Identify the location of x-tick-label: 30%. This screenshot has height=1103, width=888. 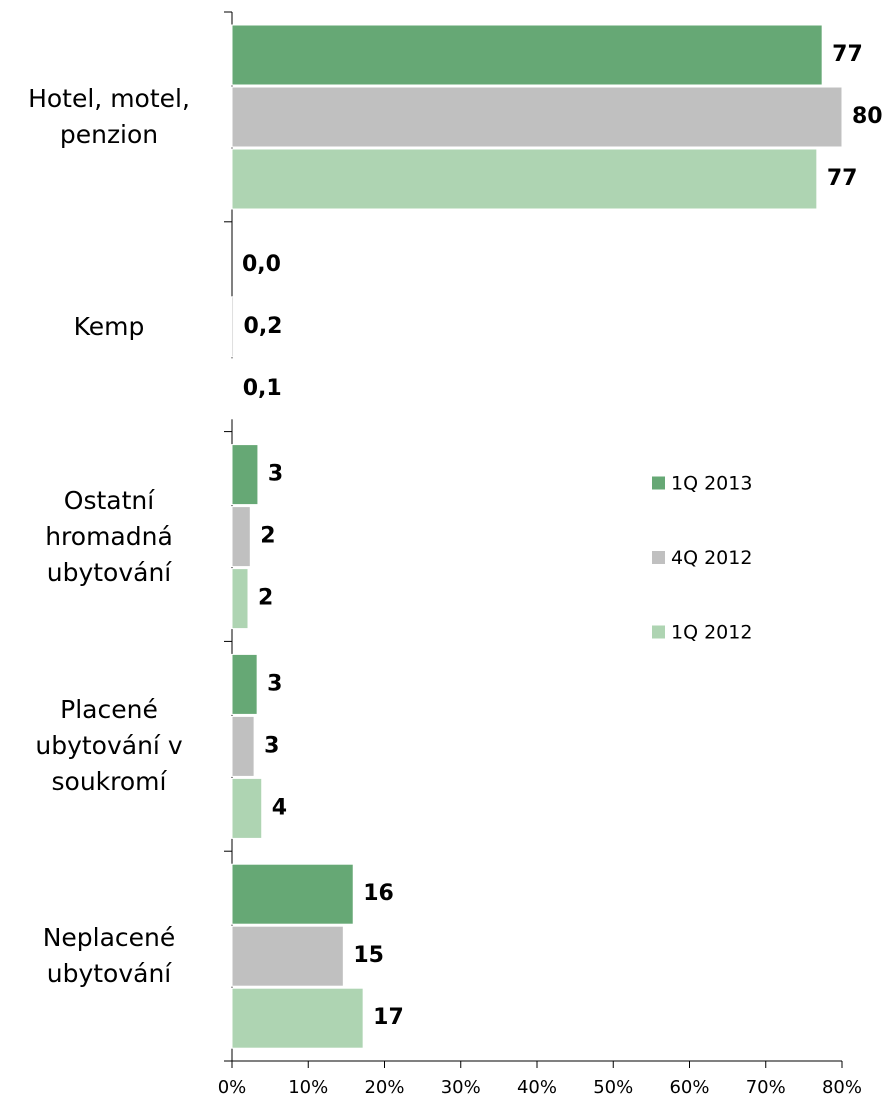
(461, 1087).